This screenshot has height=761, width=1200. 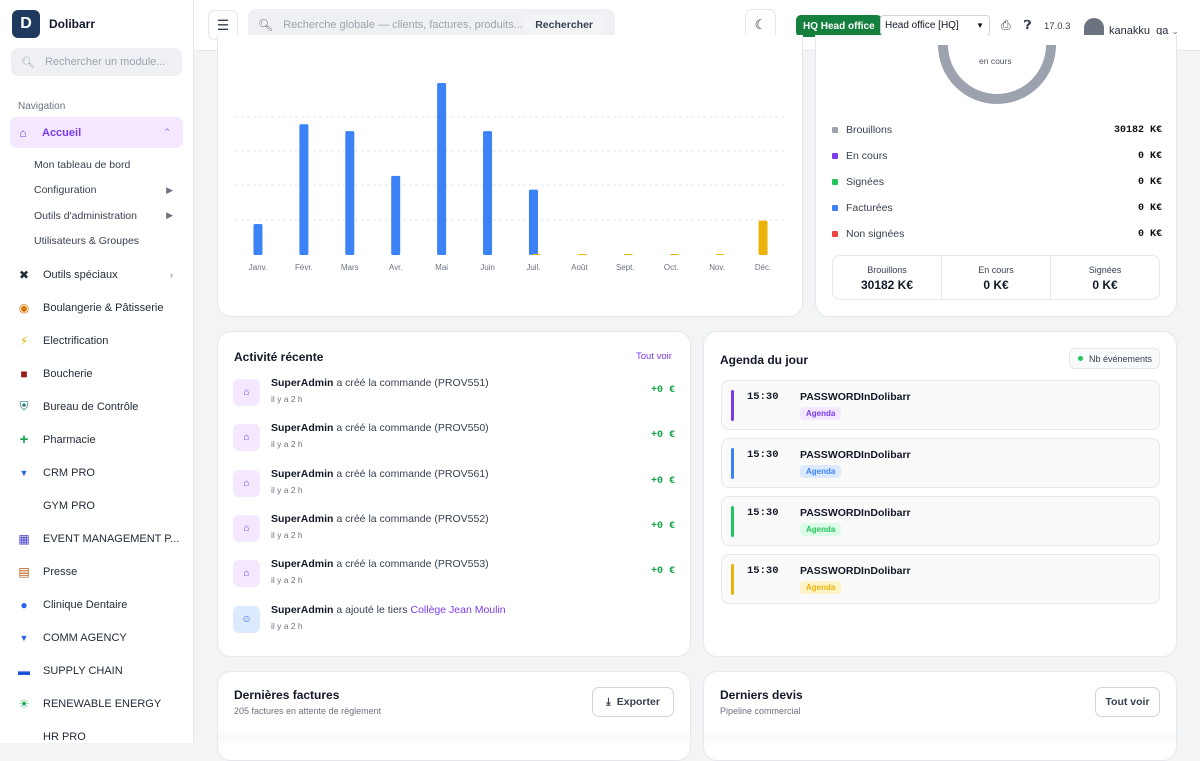 I want to click on avatar, so click(x=1094, y=29).